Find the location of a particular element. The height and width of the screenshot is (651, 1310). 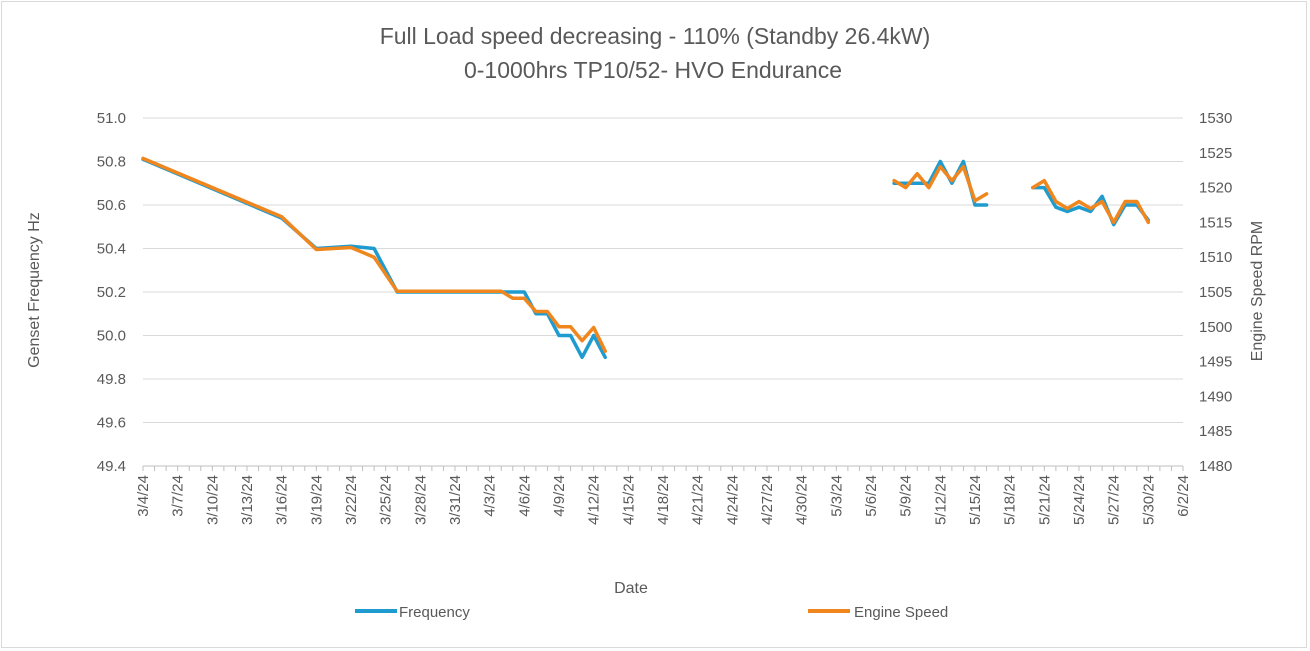

x-tick-label: 3/19/24 is located at coordinates (316, 500).